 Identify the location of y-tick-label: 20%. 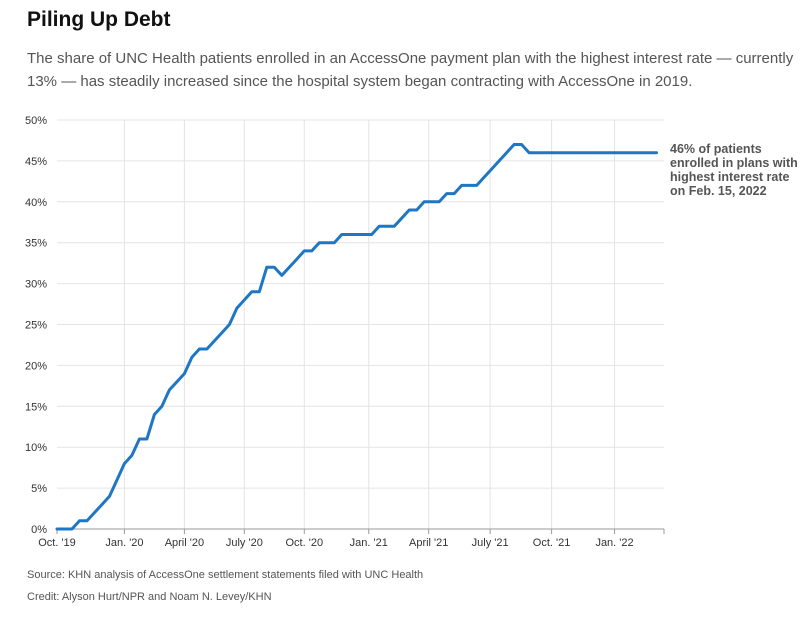
(36, 366).